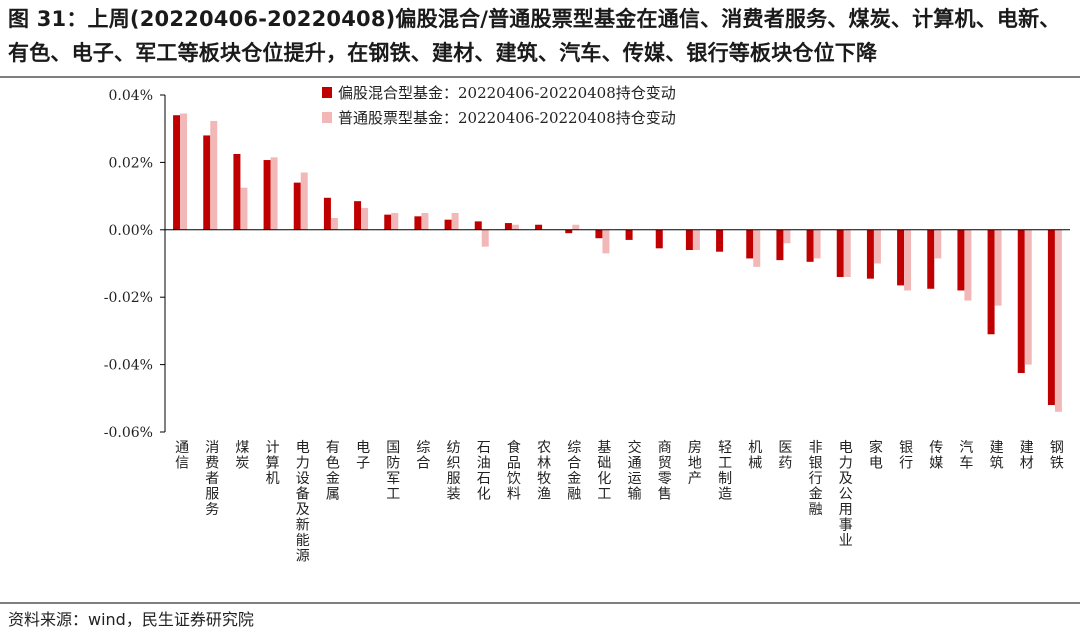 This screenshot has width=1080, height=635. I want to click on x-tick-label: 非银行金融, so click(816, 479).